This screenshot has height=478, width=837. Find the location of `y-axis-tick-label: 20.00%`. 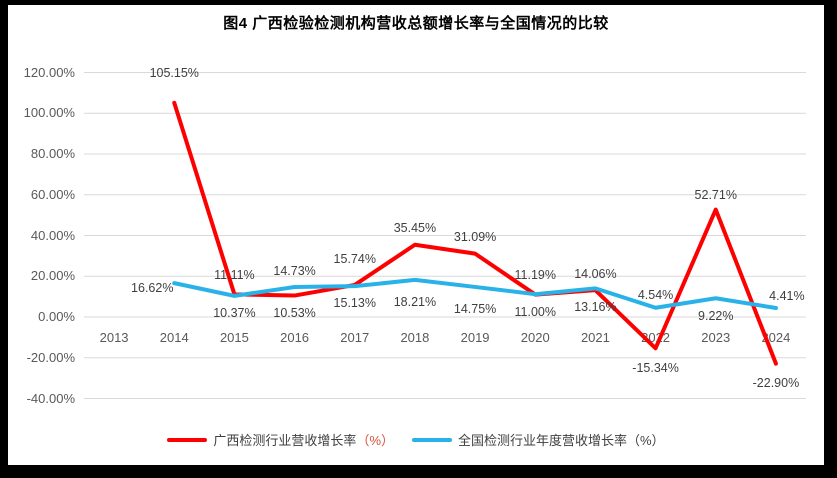

y-axis-tick-label: 20.00% is located at coordinates (52, 276).